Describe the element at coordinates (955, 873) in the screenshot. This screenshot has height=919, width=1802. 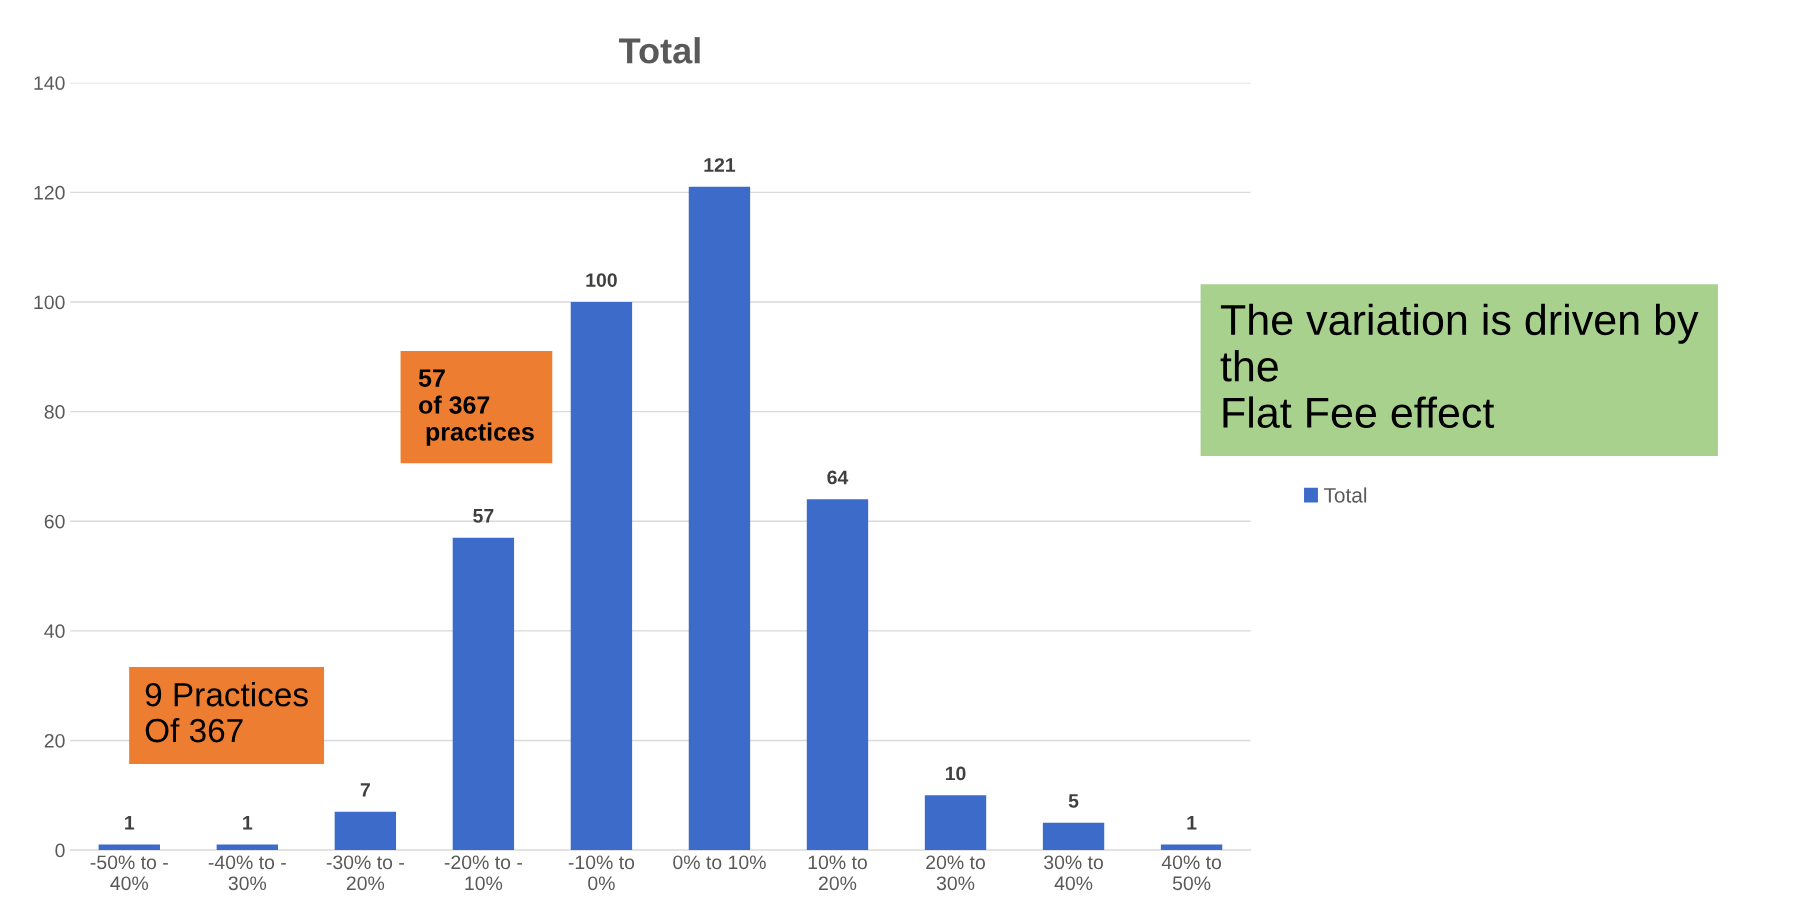
I see `x-tick-label: 20% to 30%` at that location.